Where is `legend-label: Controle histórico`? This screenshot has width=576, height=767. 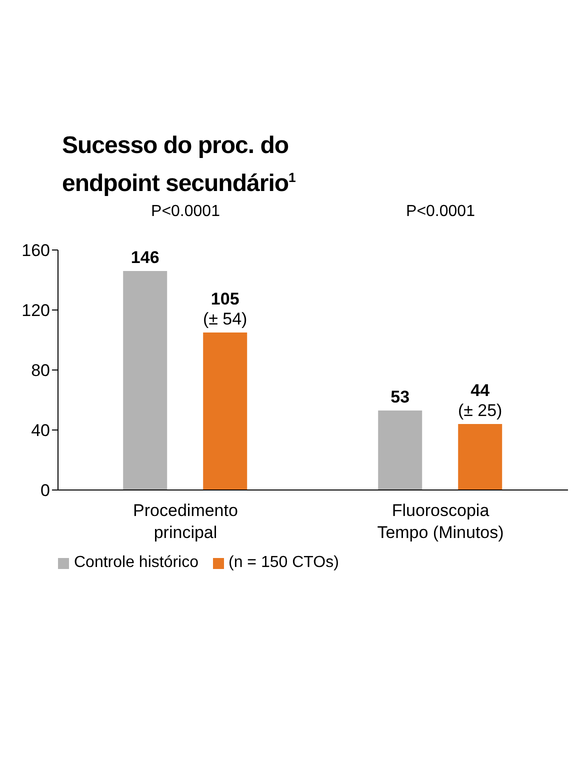 legend-label: Controle histórico is located at coordinates (136, 563).